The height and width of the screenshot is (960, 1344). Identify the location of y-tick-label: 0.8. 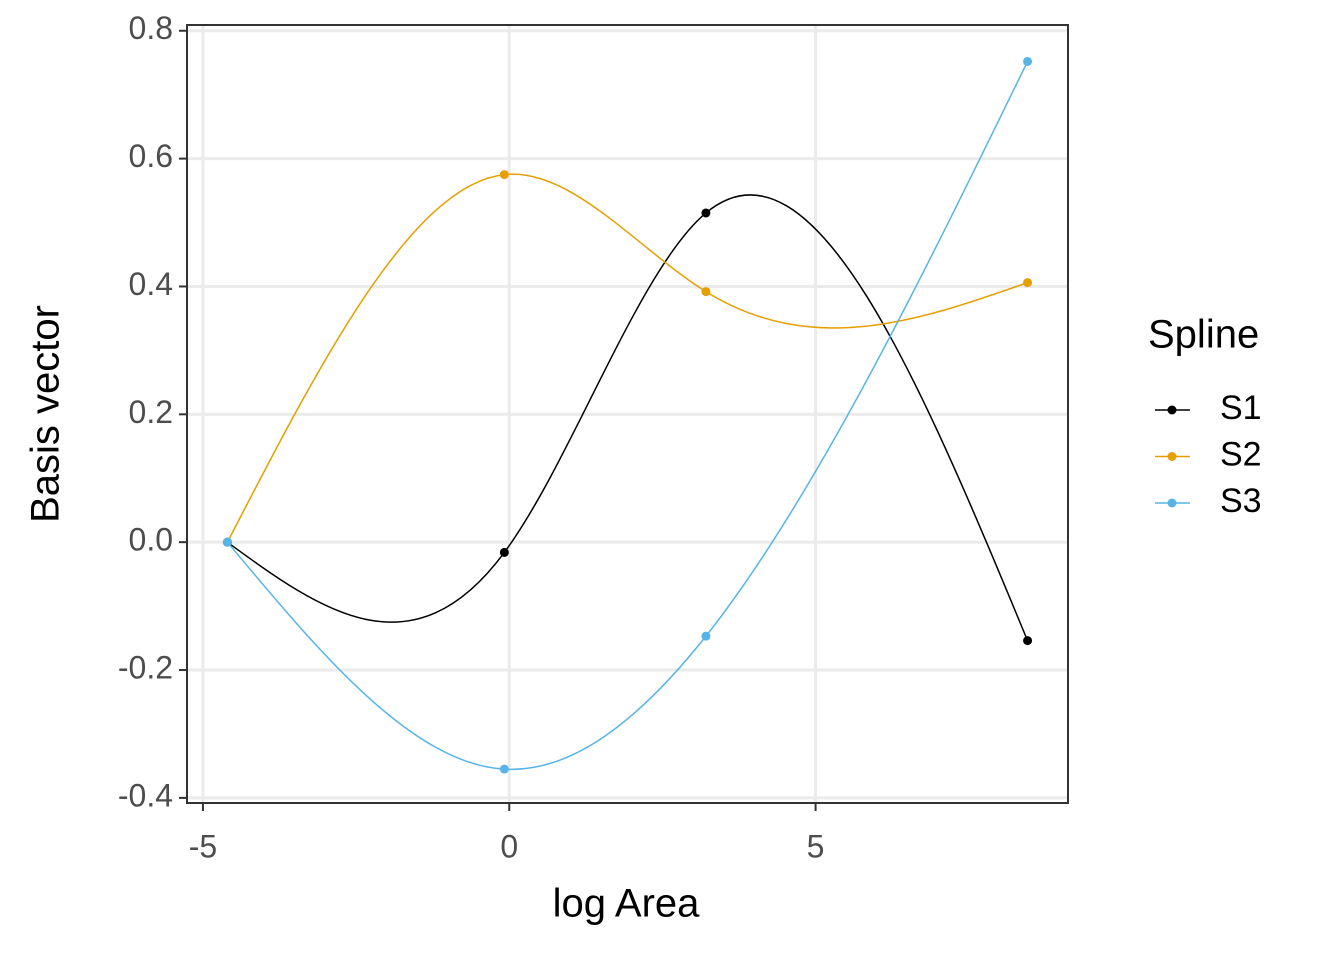
(151, 28).